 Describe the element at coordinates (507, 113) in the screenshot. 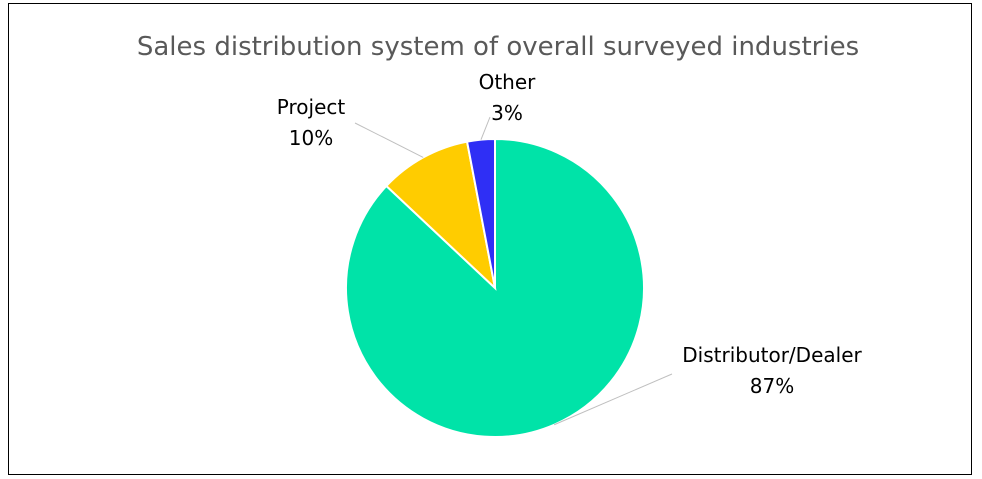

I see `slice-value-other: 3%` at that location.